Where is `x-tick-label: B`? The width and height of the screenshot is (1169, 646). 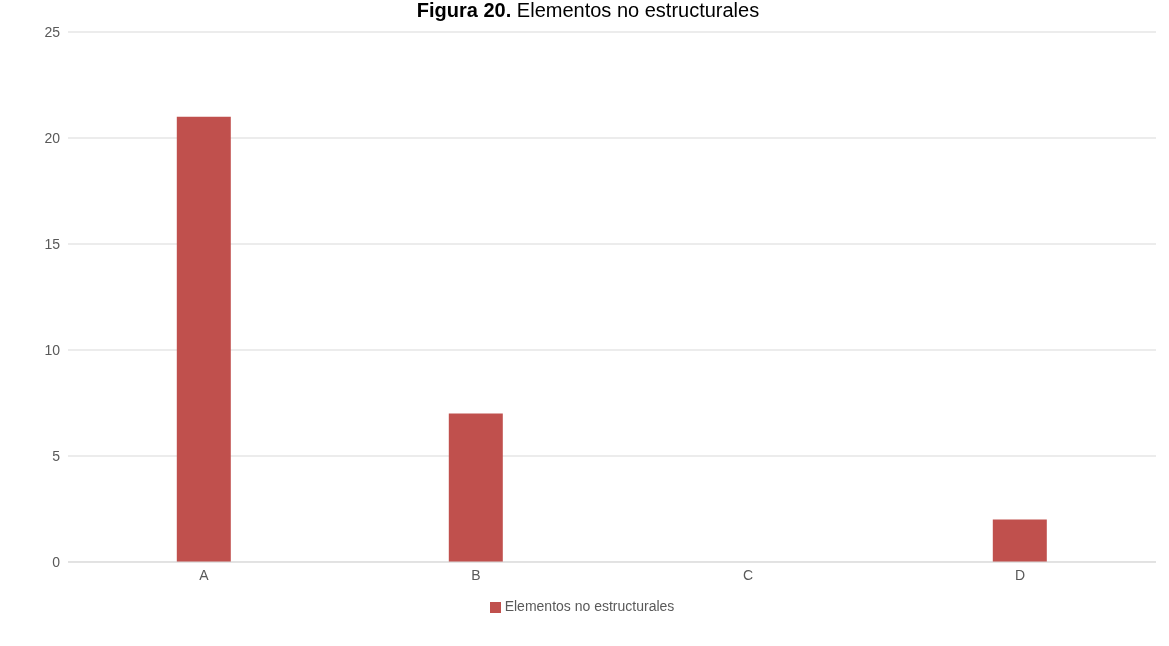
x-tick-label: B is located at coordinates (476, 574).